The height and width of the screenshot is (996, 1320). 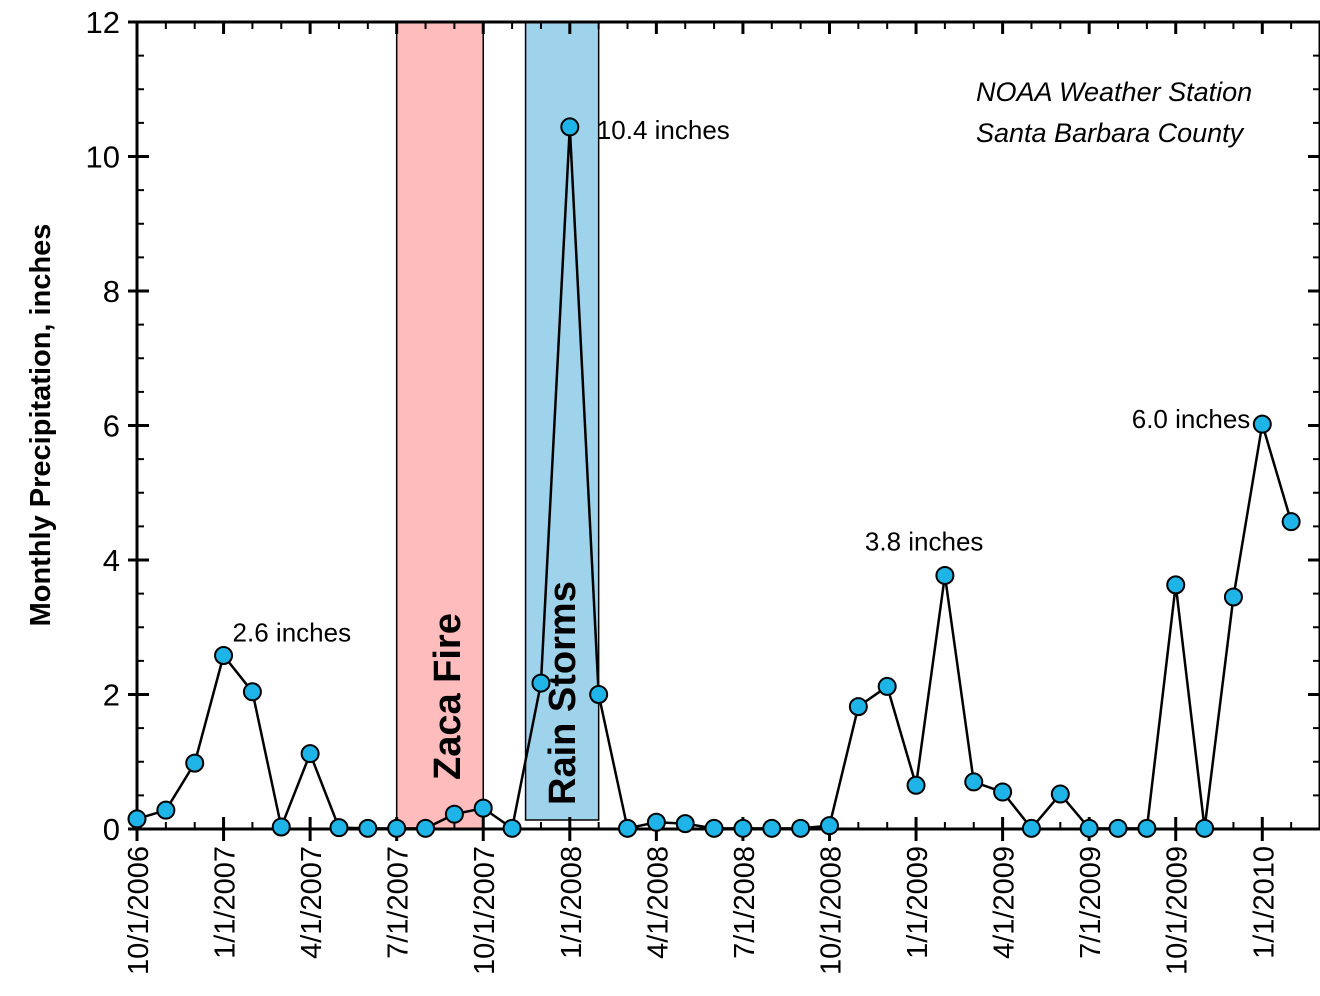 What do you see at coordinates (745, 902) in the screenshot?
I see `x-tick-label: 7/1/2008` at bounding box center [745, 902].